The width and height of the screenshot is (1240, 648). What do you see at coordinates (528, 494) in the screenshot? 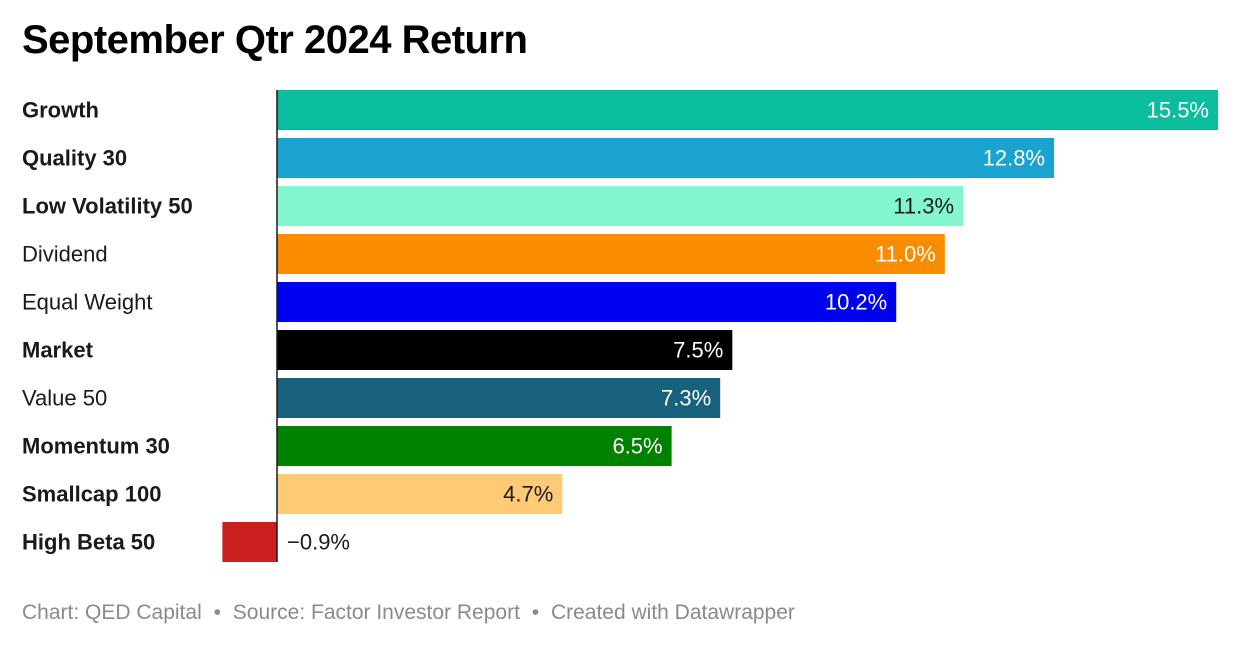
I see `value-label: 4.7%` at bounding box center [528, 494].